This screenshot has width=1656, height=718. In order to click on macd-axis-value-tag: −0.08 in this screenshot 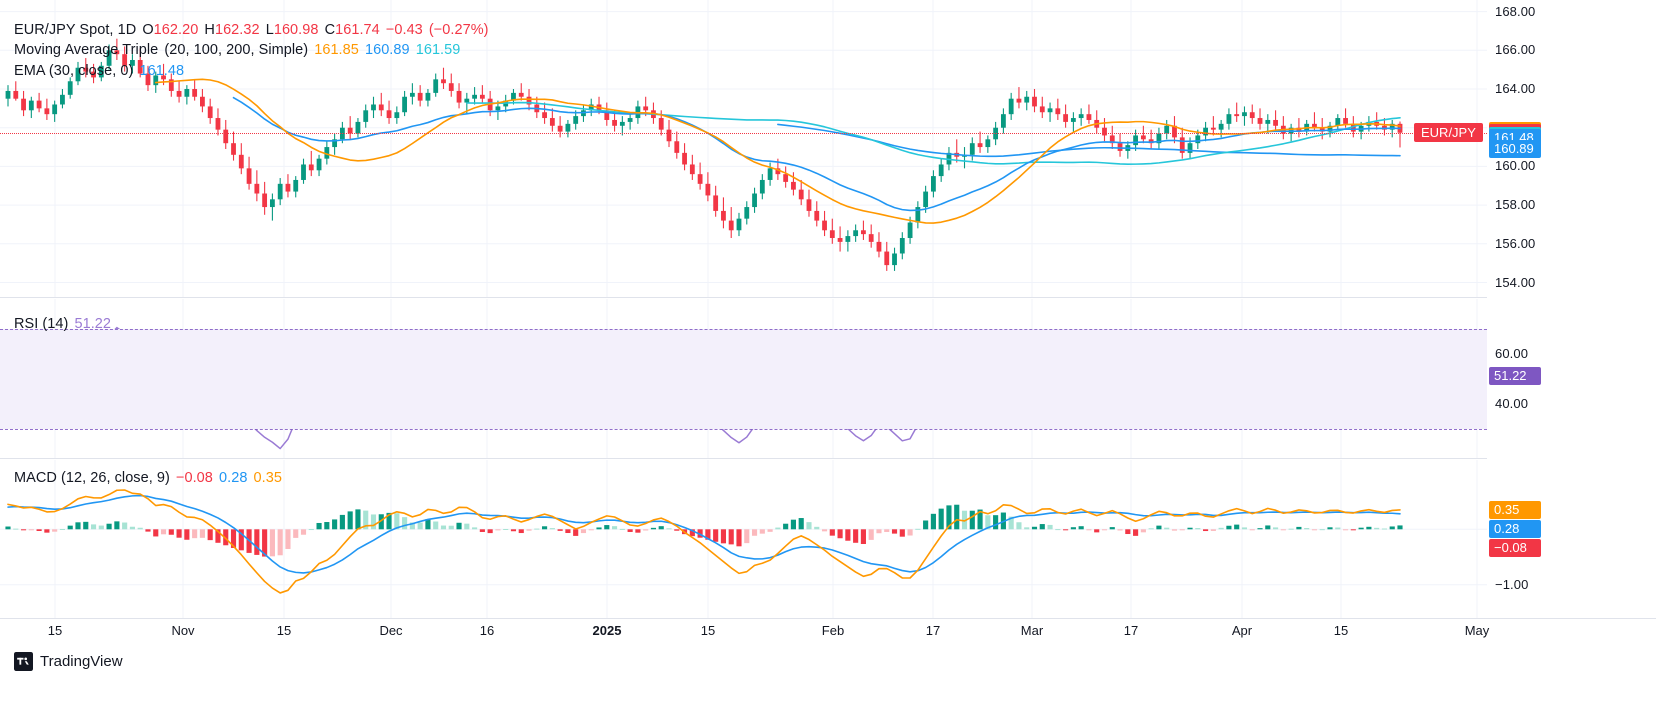, I will do `click(1515, 547)`.